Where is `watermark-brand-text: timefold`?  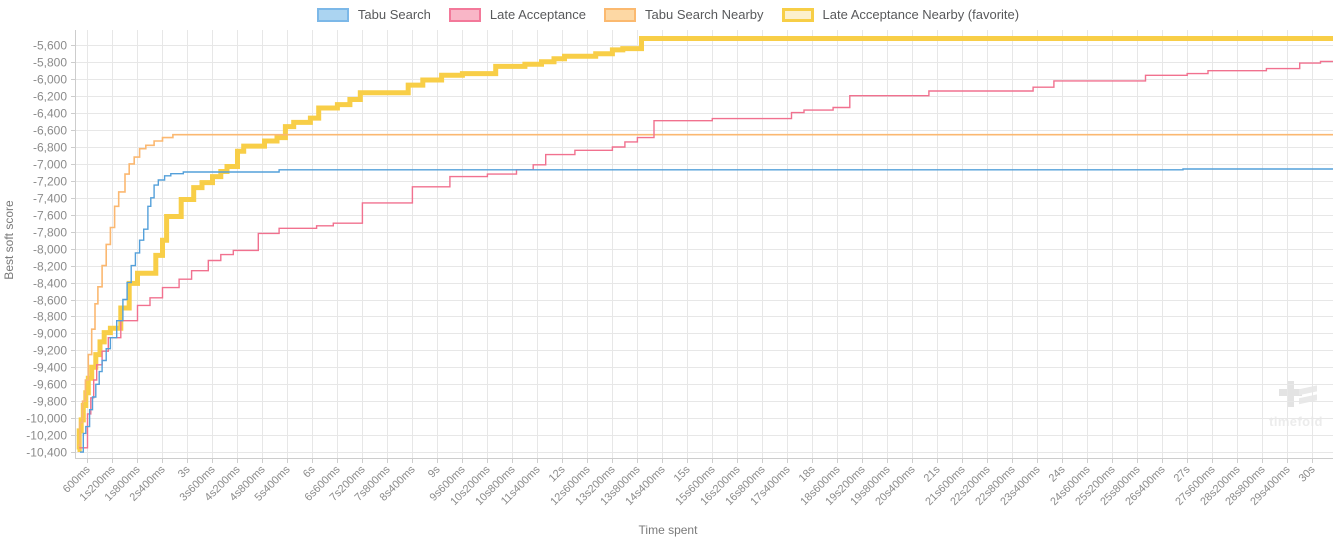
watermark-brand-text: timefold is located at coordinates (1296, 421).